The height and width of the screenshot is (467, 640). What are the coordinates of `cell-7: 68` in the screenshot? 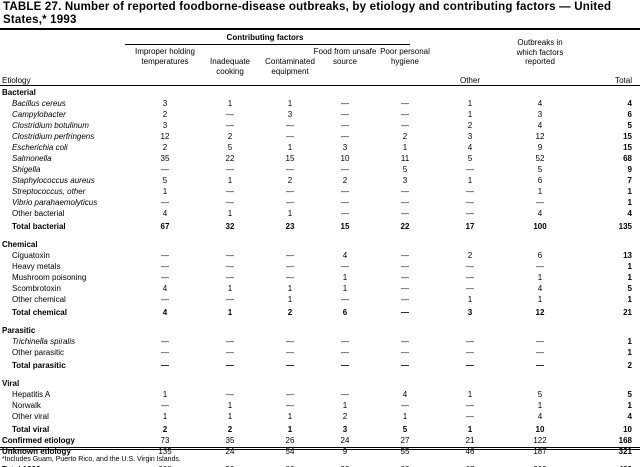 It's located at (627, 158).